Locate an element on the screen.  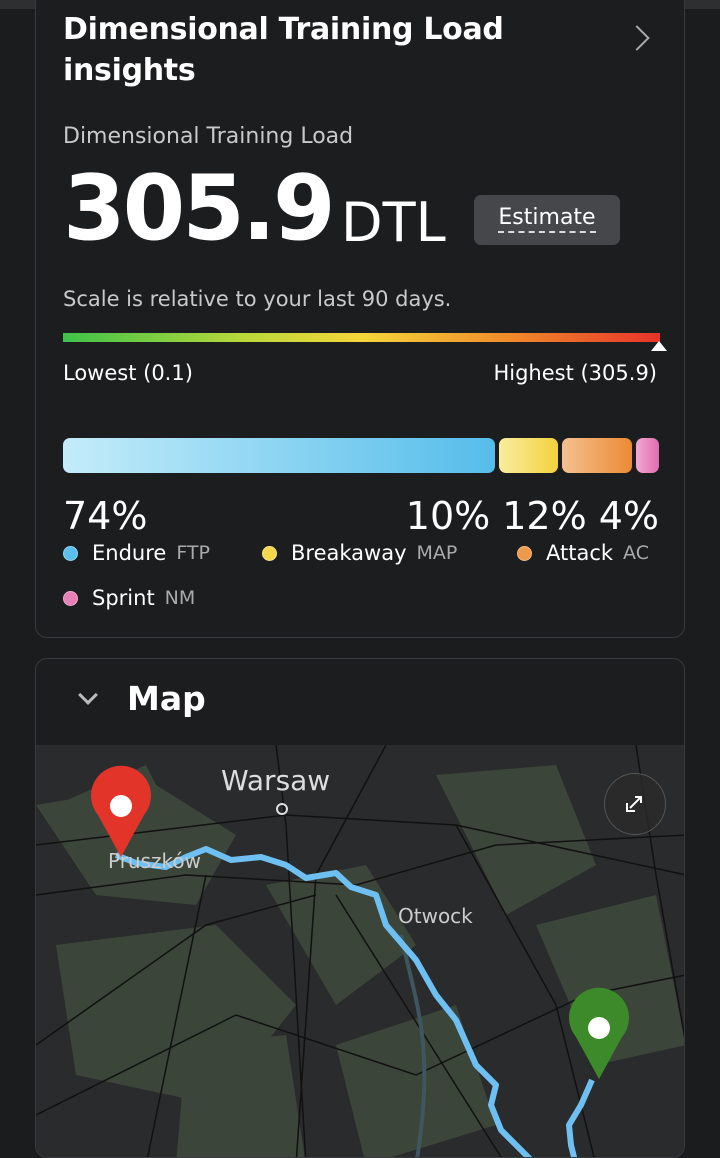
start-pin-icon is located at coordinates (121, 811).